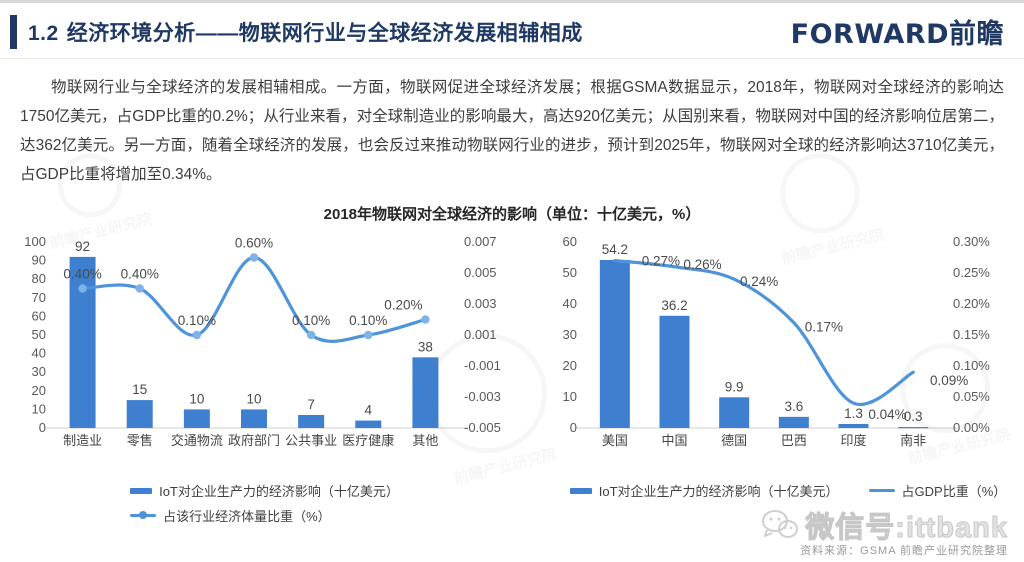 Image resolution: width=1024 pixels, height=562 pixels. Describe the element at coordinates (140, 274) in the screenshot. I see `line-point-label: 0.40%` at that location.